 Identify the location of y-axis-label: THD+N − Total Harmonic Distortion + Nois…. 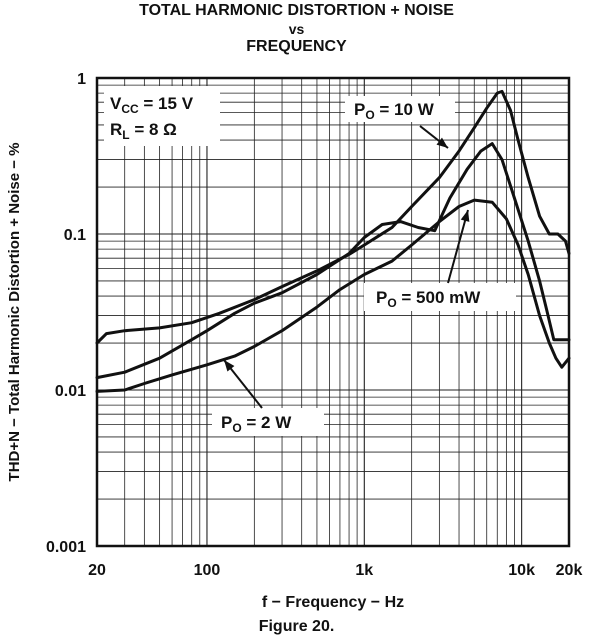
(14, 312).